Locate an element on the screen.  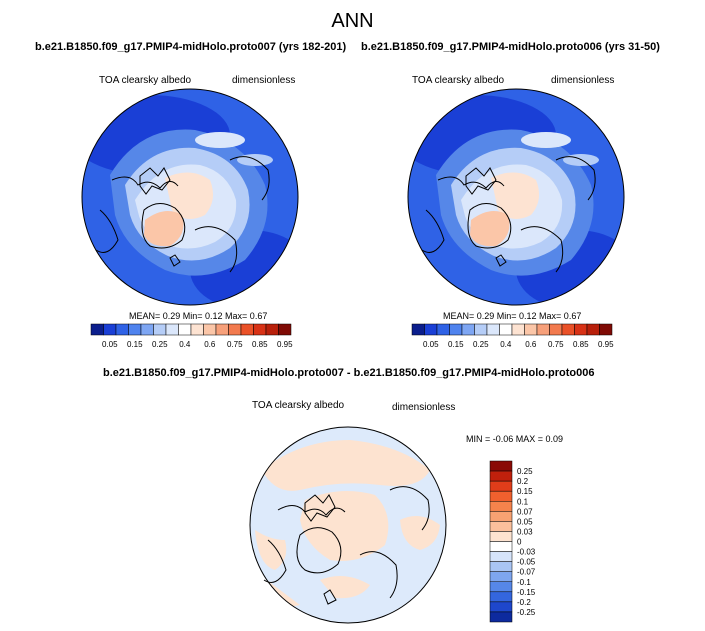
panel2-colorbar-tick-label: 0.4 is located at coordinates (506, 344).